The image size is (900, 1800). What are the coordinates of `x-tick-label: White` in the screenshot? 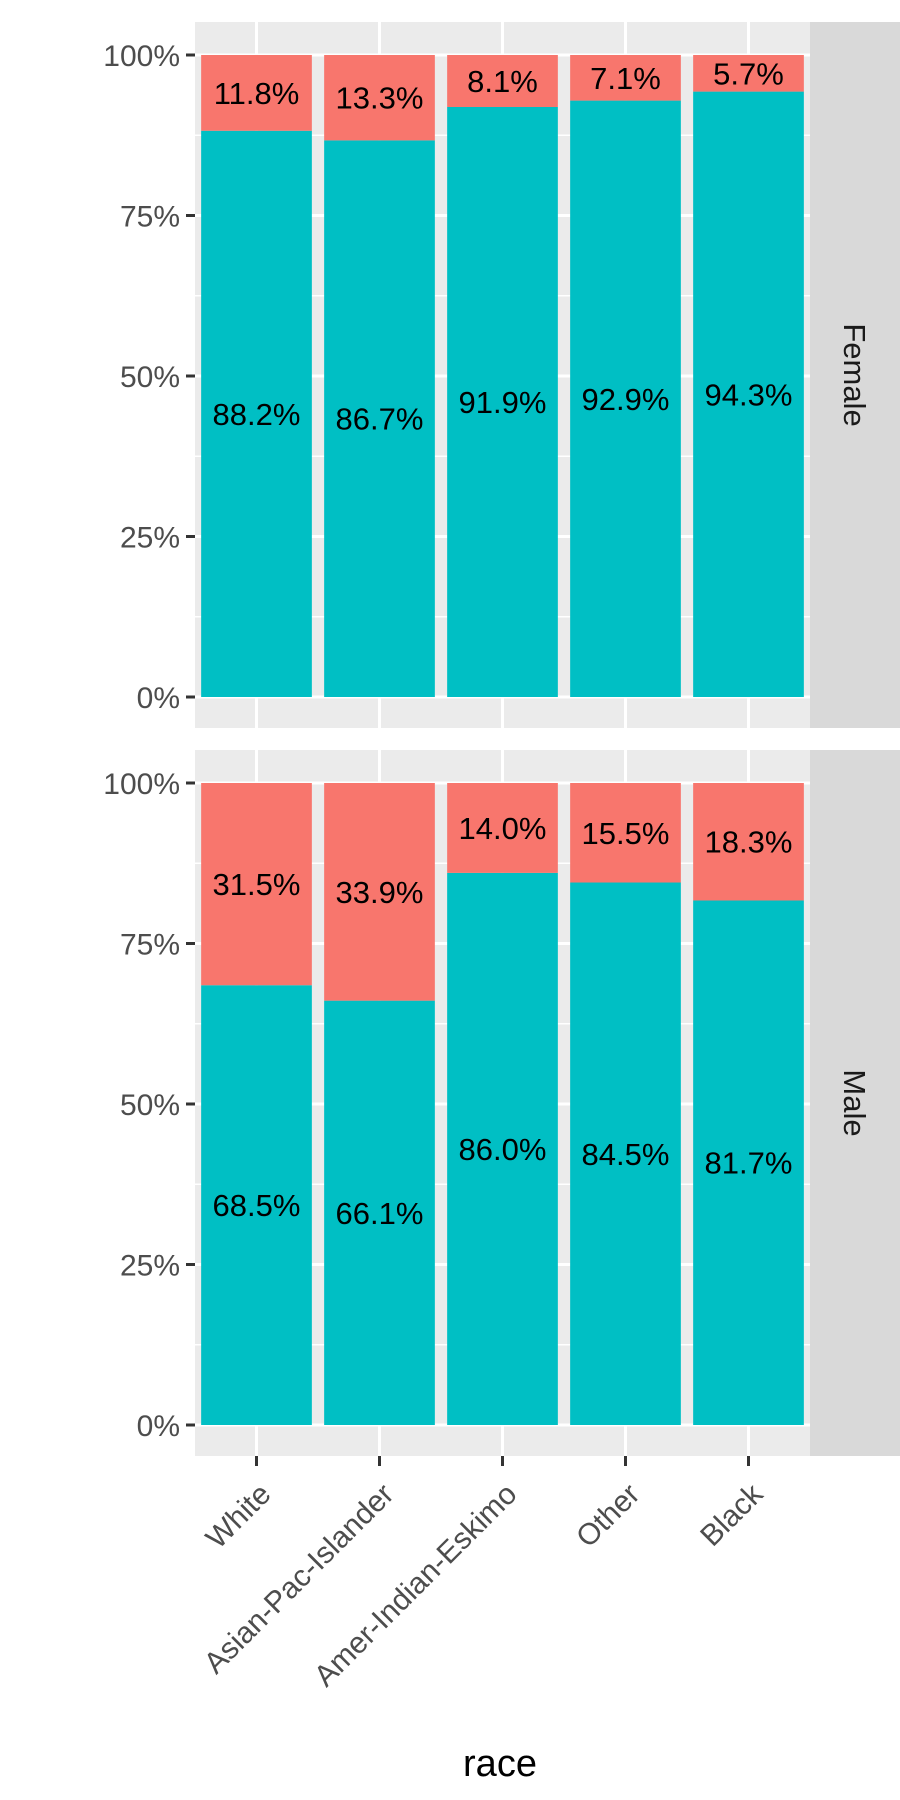 It's located at (239, 1517).